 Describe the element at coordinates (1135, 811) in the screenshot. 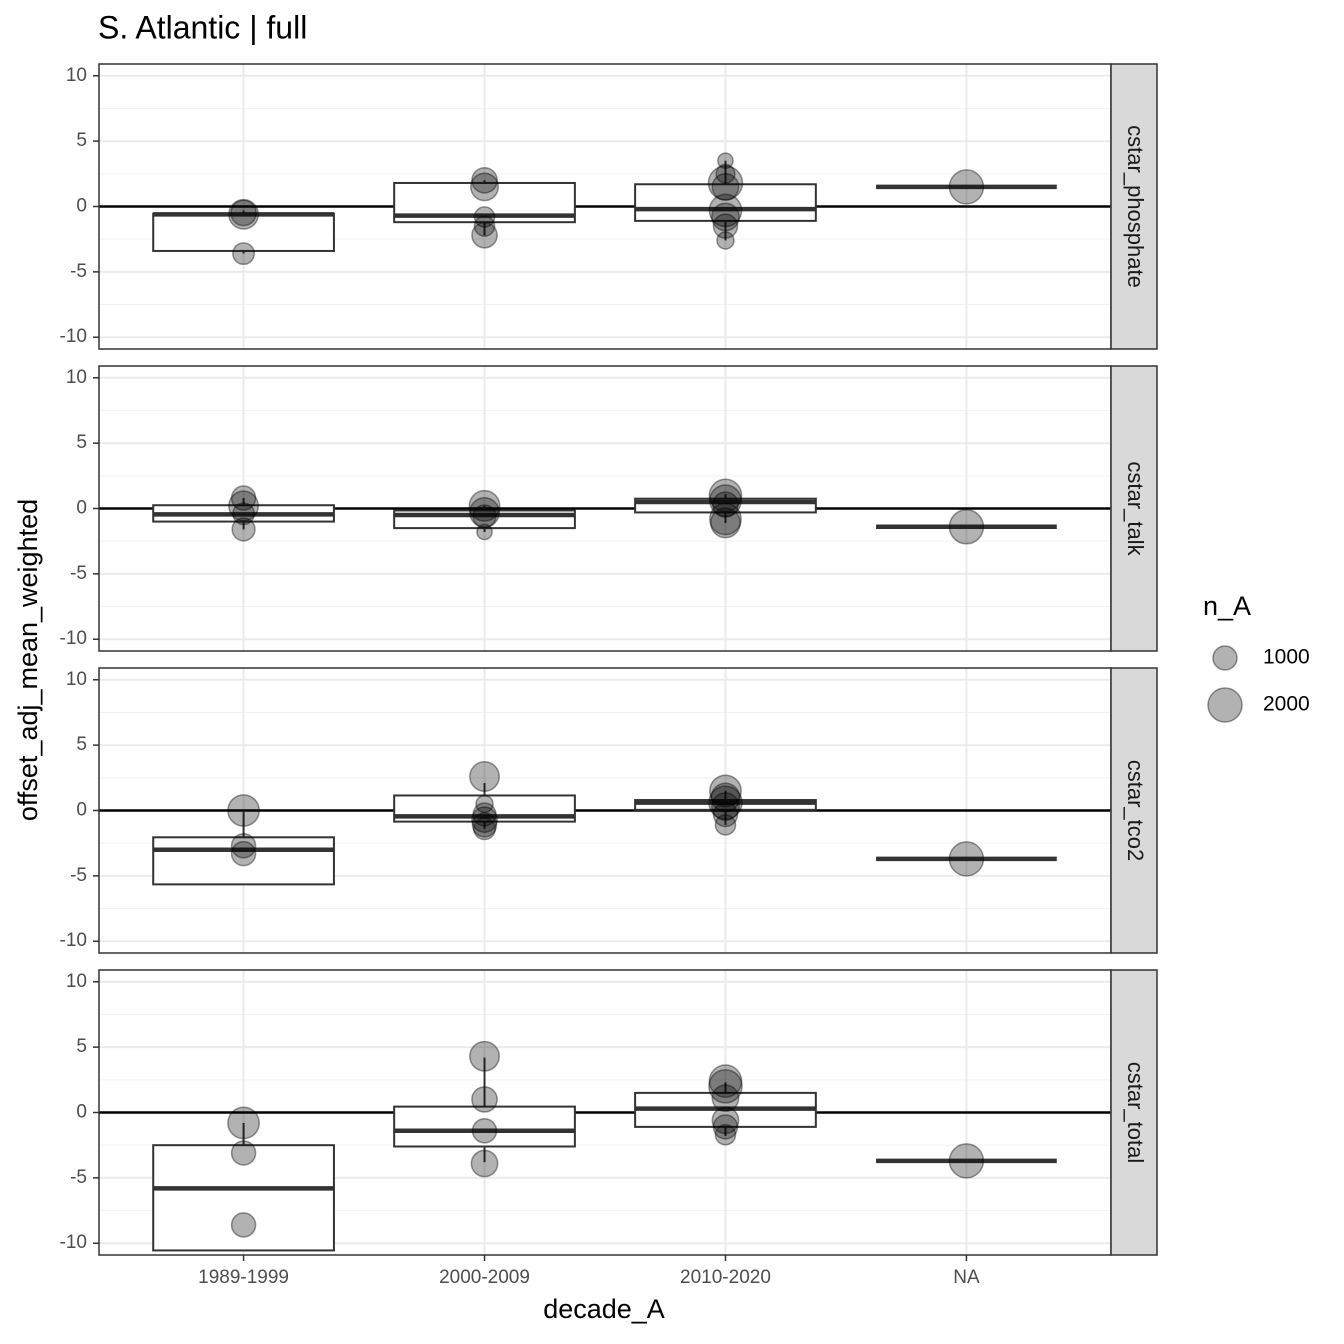

I see `strip-label: cstar_tco2` at that location.